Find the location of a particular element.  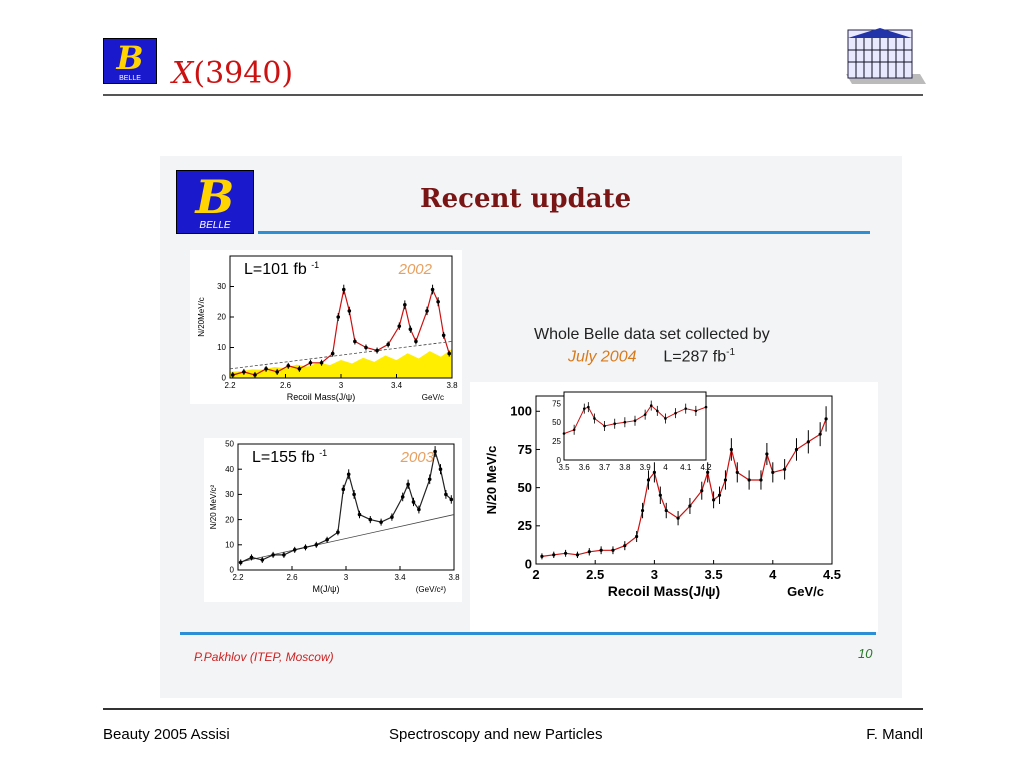

y-axis-label: N/20 MeV/c² is located at coordinates (213, 506).